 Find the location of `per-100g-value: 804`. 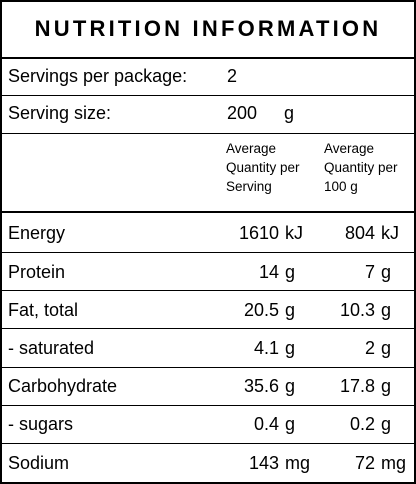

per-100g-value: 804 is located at coordinates (359, 233).